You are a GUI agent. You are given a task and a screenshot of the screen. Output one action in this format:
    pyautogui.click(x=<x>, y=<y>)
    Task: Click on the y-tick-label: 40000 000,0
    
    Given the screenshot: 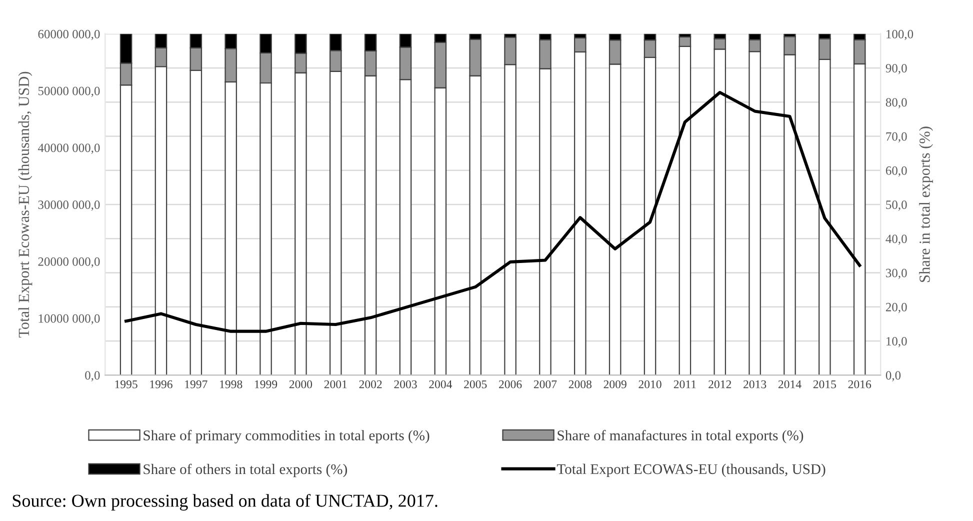 What is the action you would take?
    pyautogui.click(x=69, y=149)
    